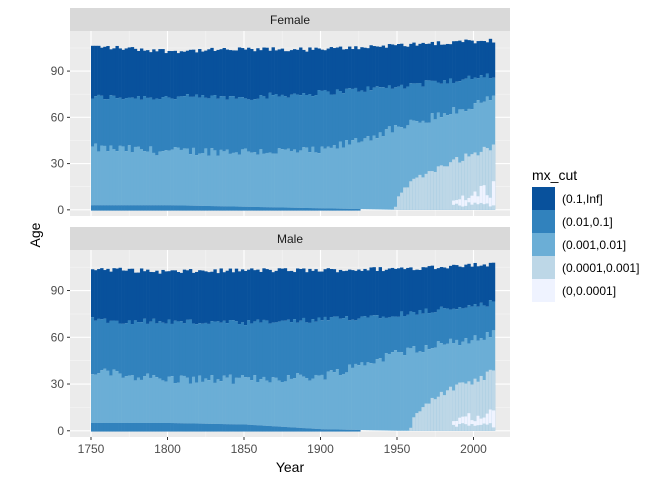  What do you see at coordinates (244, 449) in the screenshot?
I see `x-tick-label: 1850` at bounding box center [244, 449].